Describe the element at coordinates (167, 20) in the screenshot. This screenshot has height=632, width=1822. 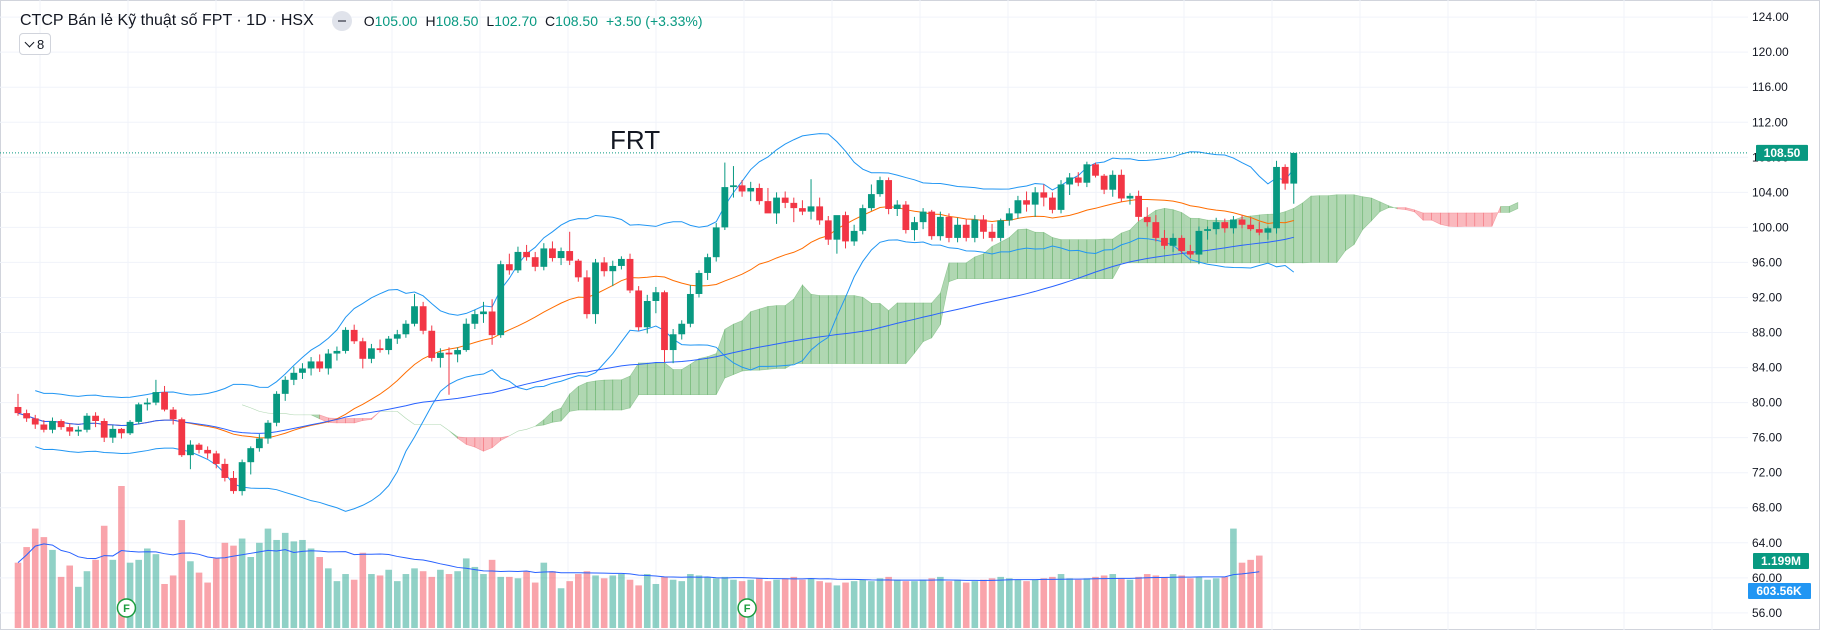
I see `symbol-title: CTCP Bán lẻ Kỹ thuật số FPT · 1D · HSX` at that location.